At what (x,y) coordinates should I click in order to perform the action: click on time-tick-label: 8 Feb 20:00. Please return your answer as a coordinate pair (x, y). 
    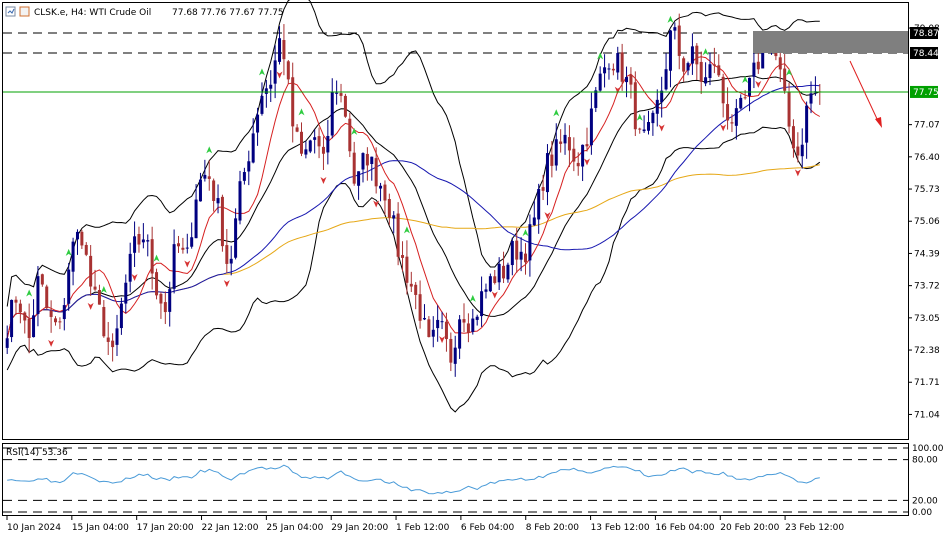
    Looking at the image, I should click on (553, 528).